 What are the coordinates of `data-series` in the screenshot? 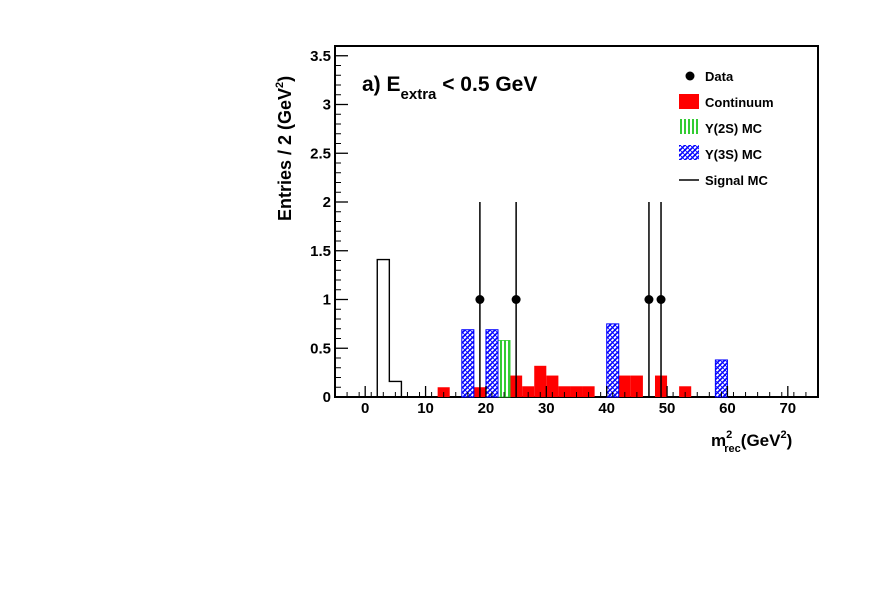 It's located at (570, 299).